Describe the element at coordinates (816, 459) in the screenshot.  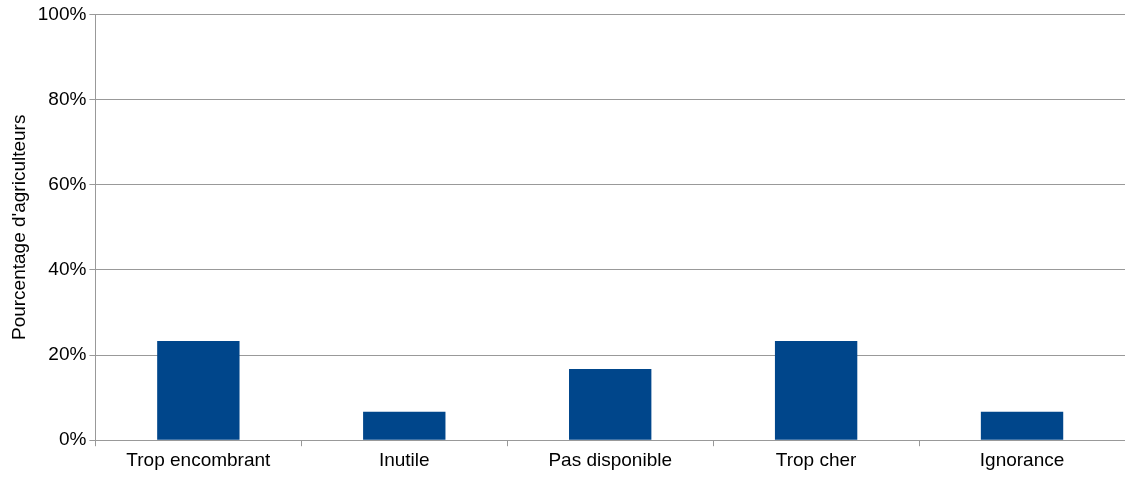
I see `x-tick-label: Trop cher` at that location.